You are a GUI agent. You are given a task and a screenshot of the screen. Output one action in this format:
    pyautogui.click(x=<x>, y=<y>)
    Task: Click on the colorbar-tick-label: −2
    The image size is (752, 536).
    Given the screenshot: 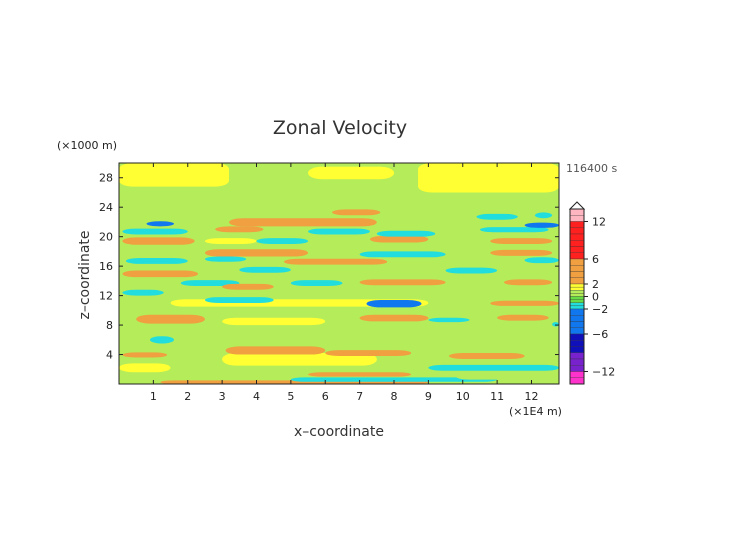 What is the action you would take?
    pyautogui.click(x=600, y=309)
    